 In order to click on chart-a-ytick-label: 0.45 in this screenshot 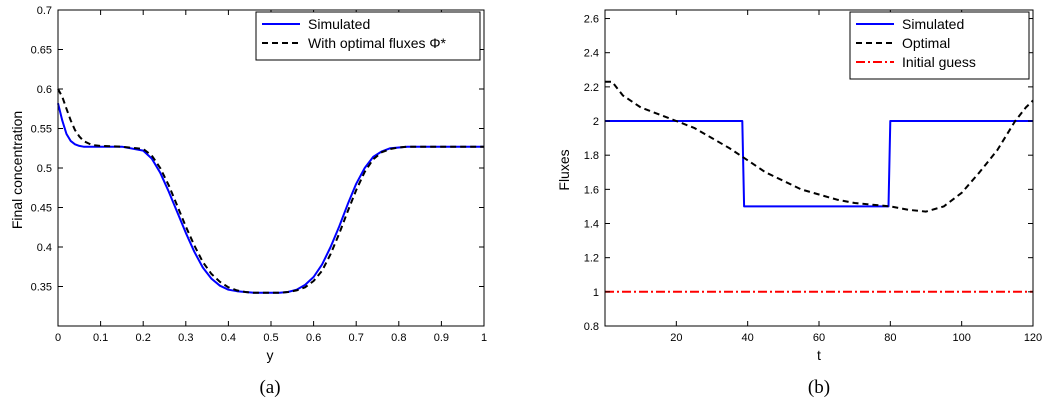, I will do `click(41, 209)`.